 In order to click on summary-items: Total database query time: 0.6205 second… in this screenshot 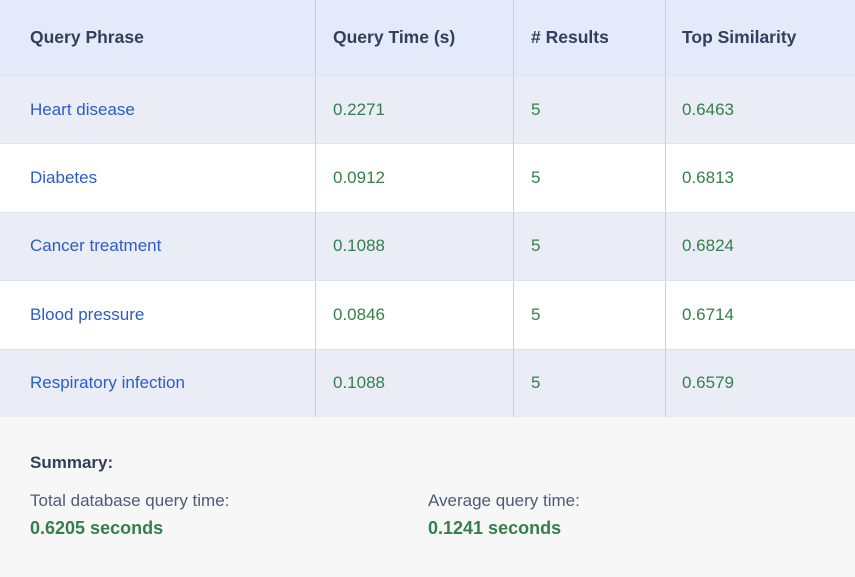, I will do `click(442, 515)`.